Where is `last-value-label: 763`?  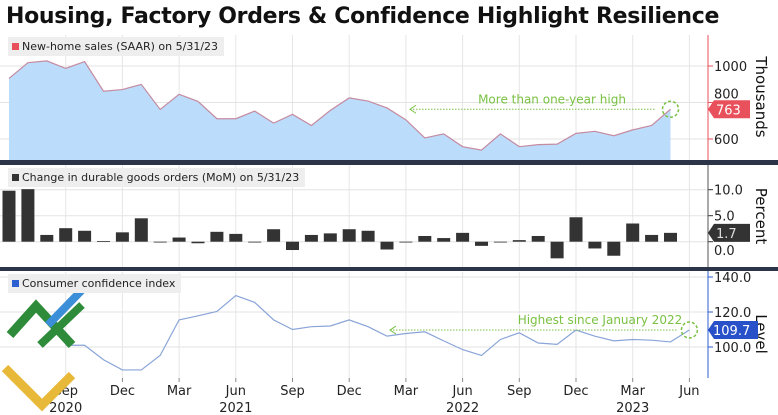
last-value-label: 763 is located at coordinates (728, 110).